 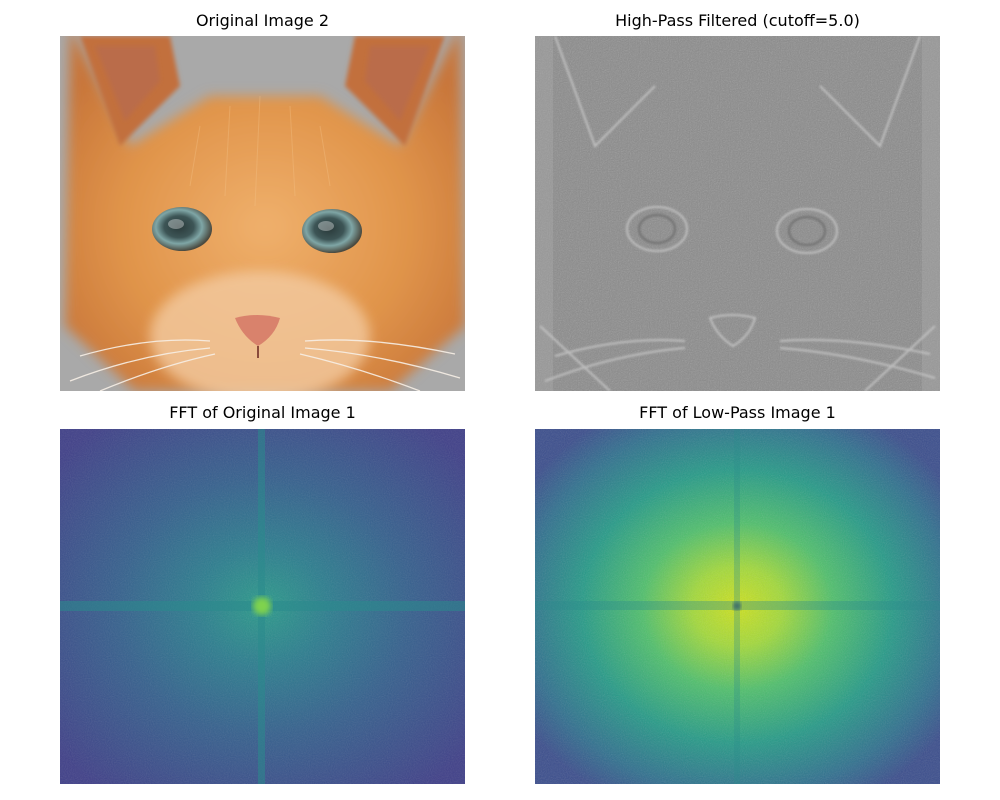 What do you see at coordinates (257, 330) in the screenshot?
I see `nose` at bounding box center [257, 330].